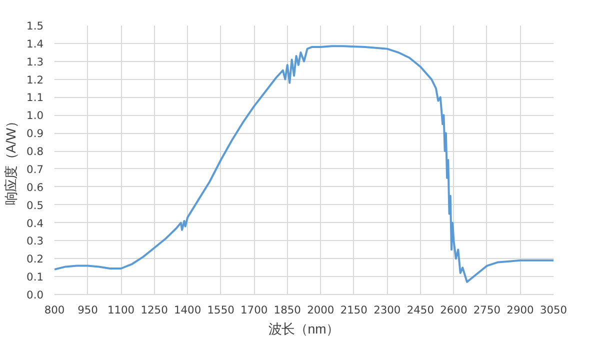 This screenshot has width=593, height=339. What do you see at coordinates (54, 310) in the screenshot?
I see `x-tick-label: 800` at bounding box center [54, 310].